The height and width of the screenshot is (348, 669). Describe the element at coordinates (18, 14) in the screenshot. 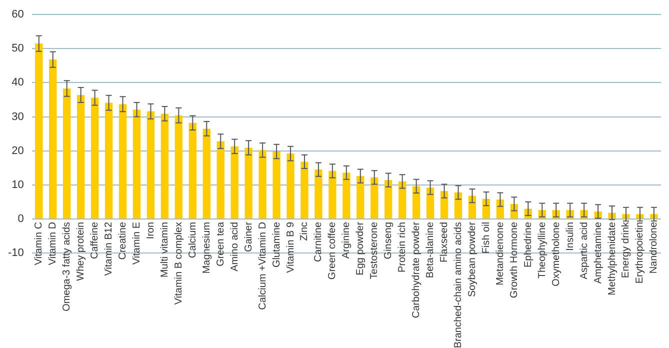

I see `y-tick-label: 60` at that location.